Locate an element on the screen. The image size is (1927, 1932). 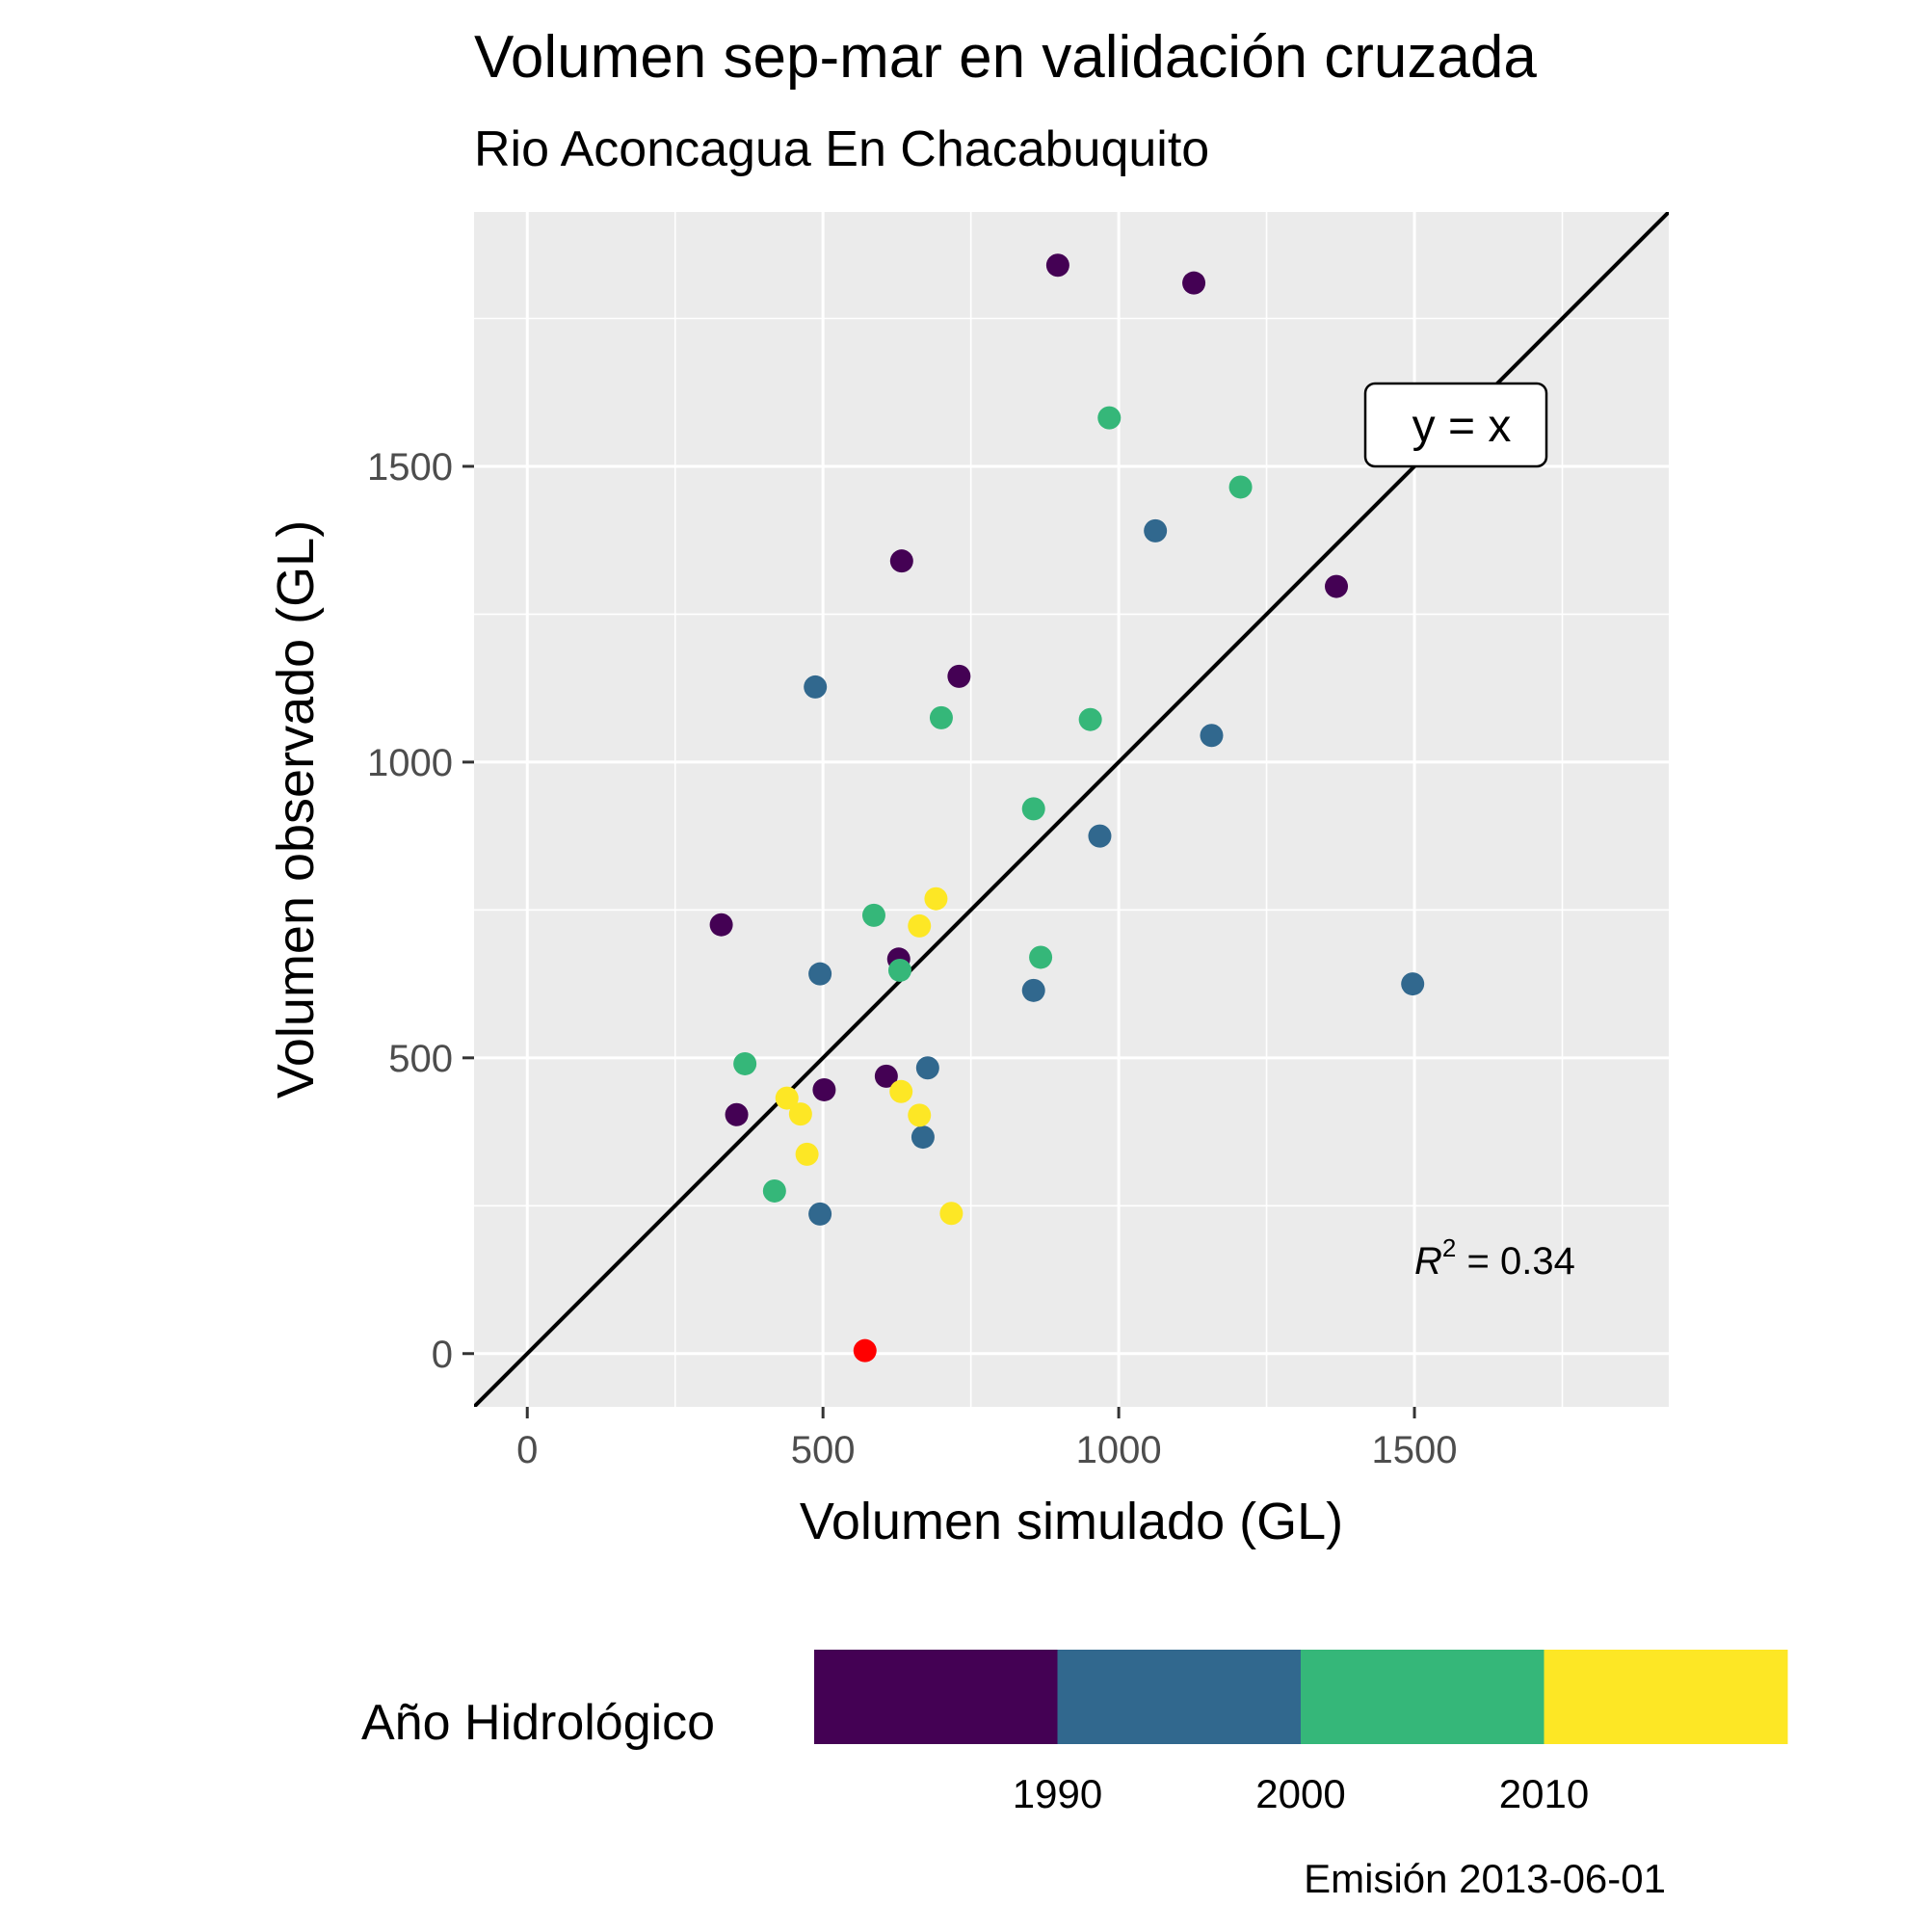
x-tick-labels: 0 500 1000 1500 is located at coordinates (987, 1450).